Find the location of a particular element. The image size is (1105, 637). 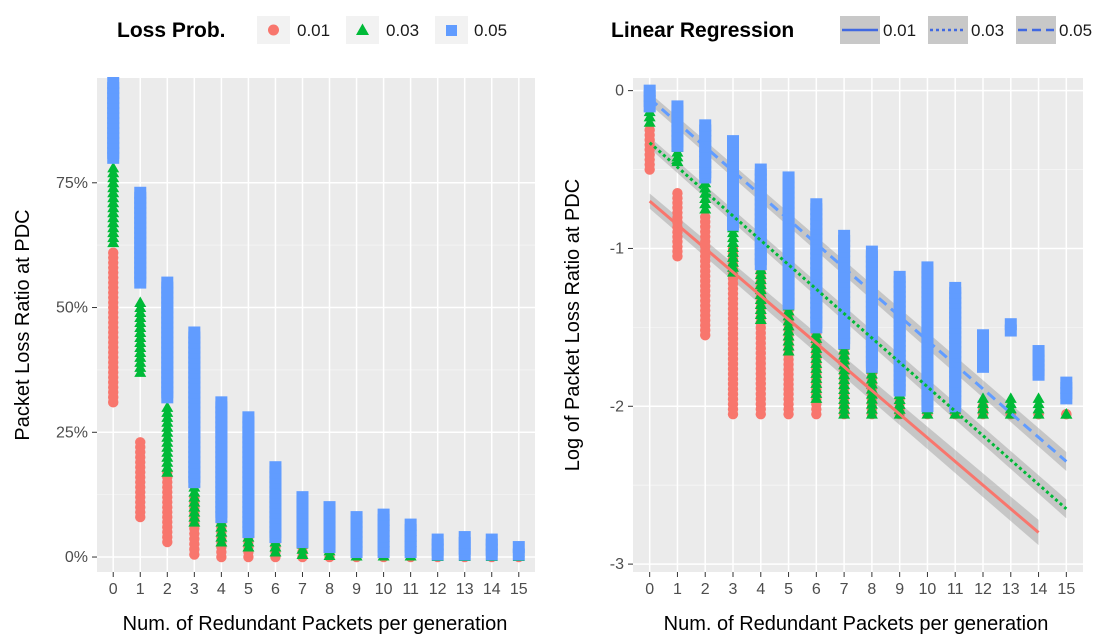

left-y-axis-title: Packet Loss Ratio at PDC is located at coordinates (23, 324).